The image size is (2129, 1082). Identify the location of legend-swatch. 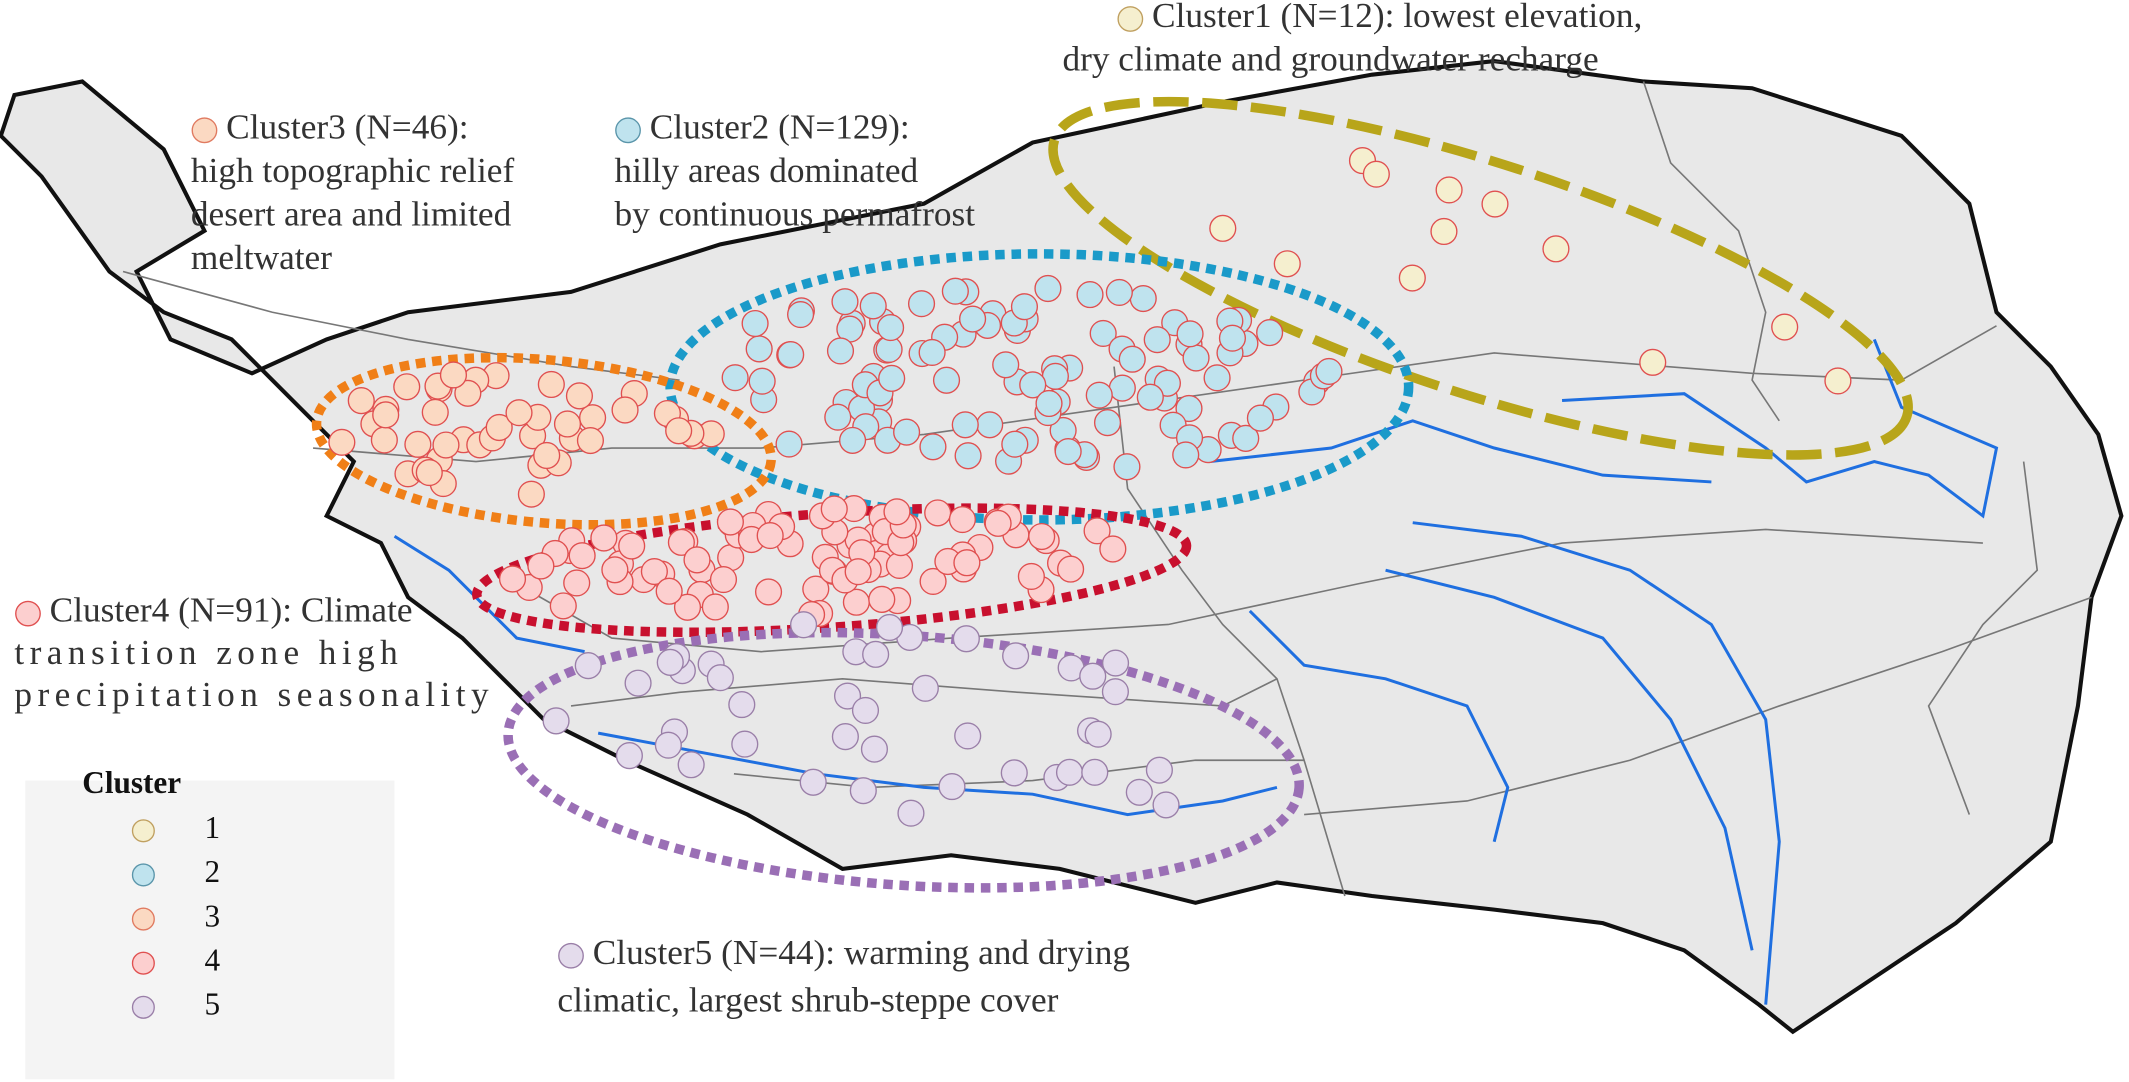
(143, 919).